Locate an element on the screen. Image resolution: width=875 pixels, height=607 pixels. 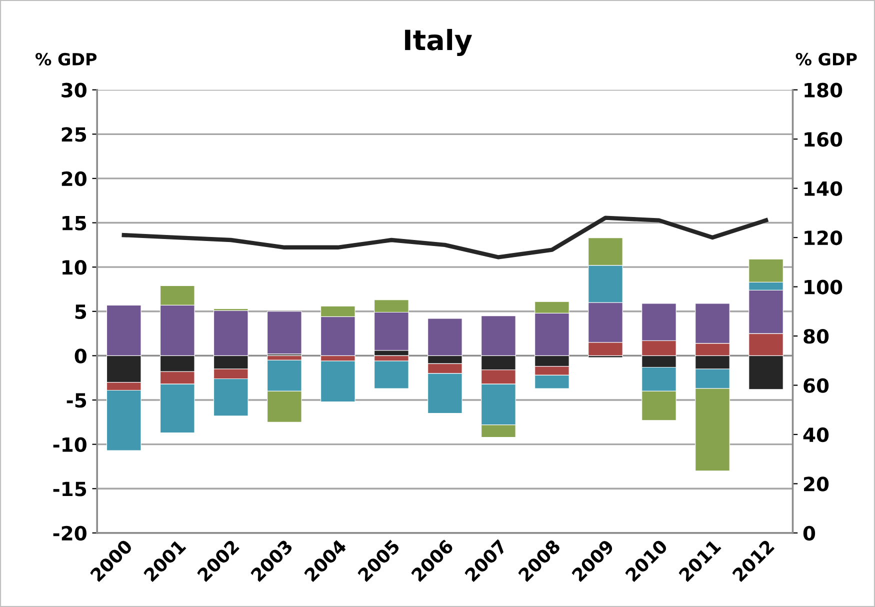
y-tick-label: -10 is located at coordinates (69, 444).